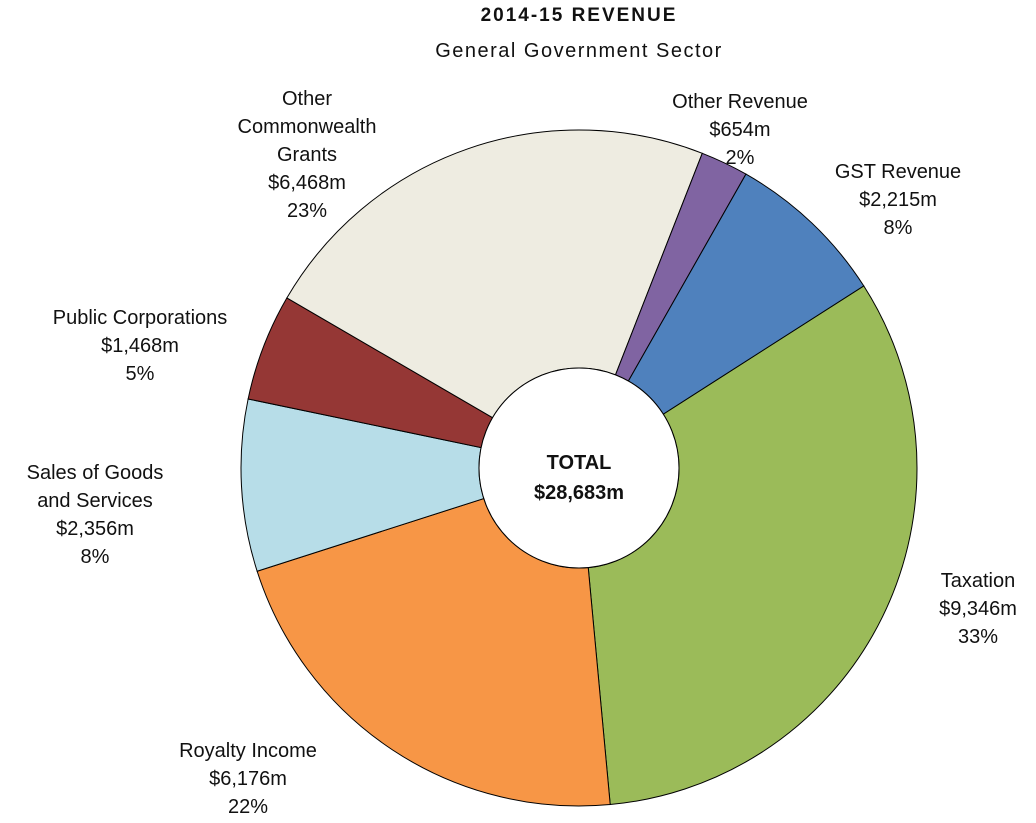  Describe the element at coordinates (740, 158) in the screenshot. I see `percent-label: 2%` at that location.